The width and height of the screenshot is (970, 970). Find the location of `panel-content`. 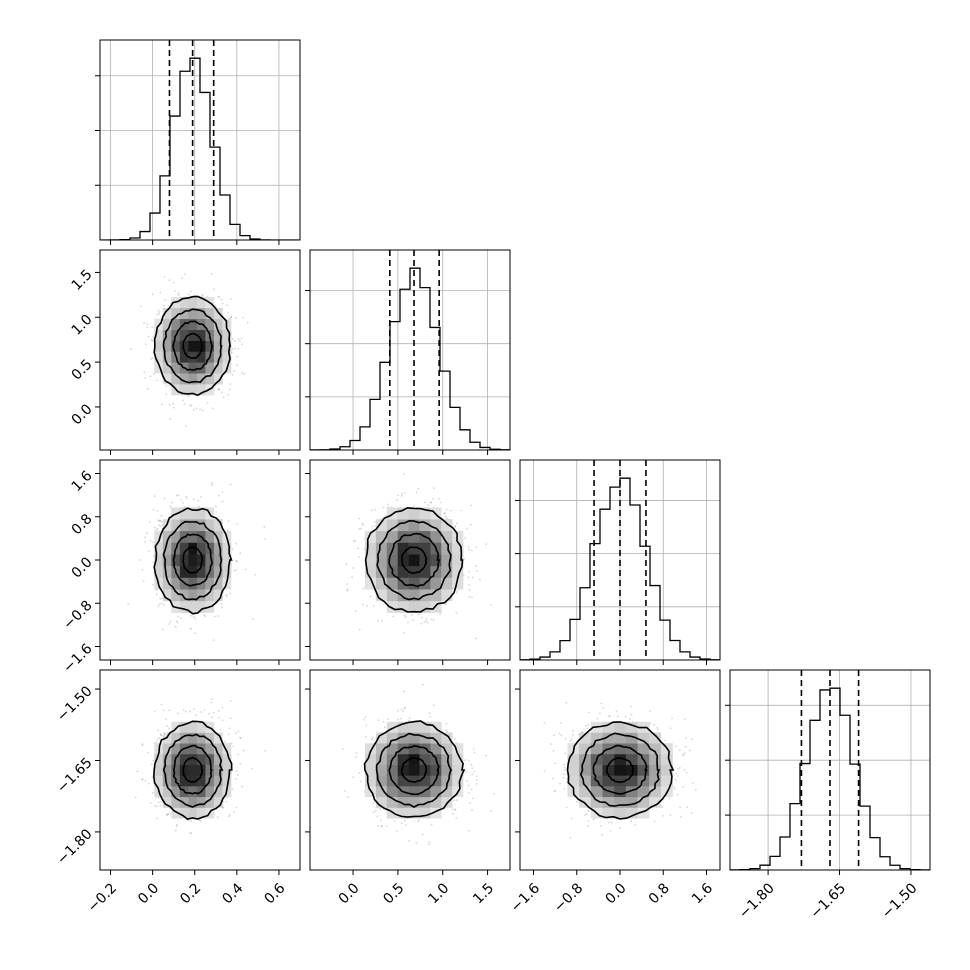

panel-content is located at coordinates (200, 140).